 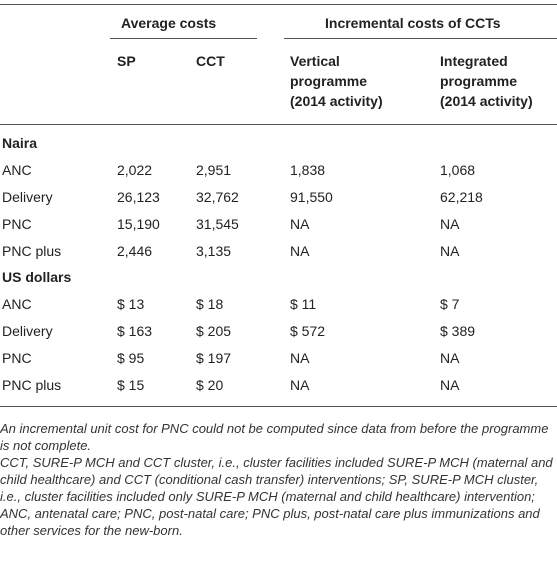 What do you see at coordinates (135, 170) in the screenshot?
I see `cell-sp: 2,022` at bounding box center [135, 170].